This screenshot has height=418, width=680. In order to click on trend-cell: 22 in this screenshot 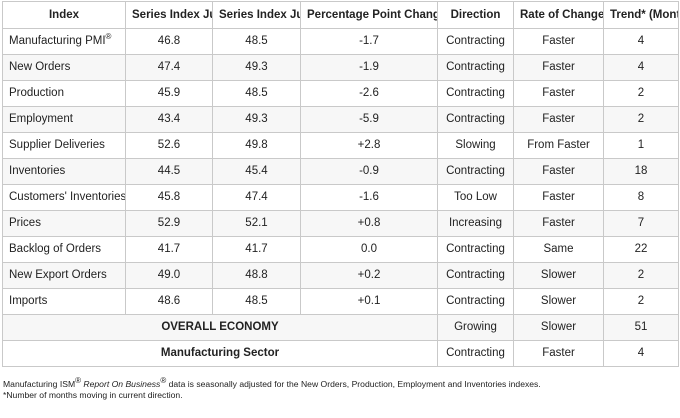, I will do `click(641, 249)`.